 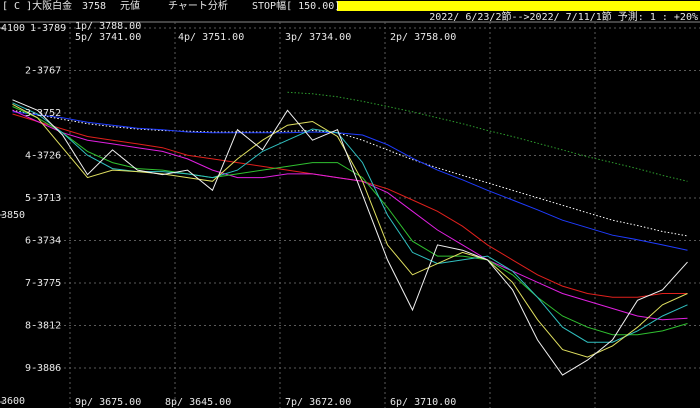 I want to click on series-line, so click(x=487, y=136).